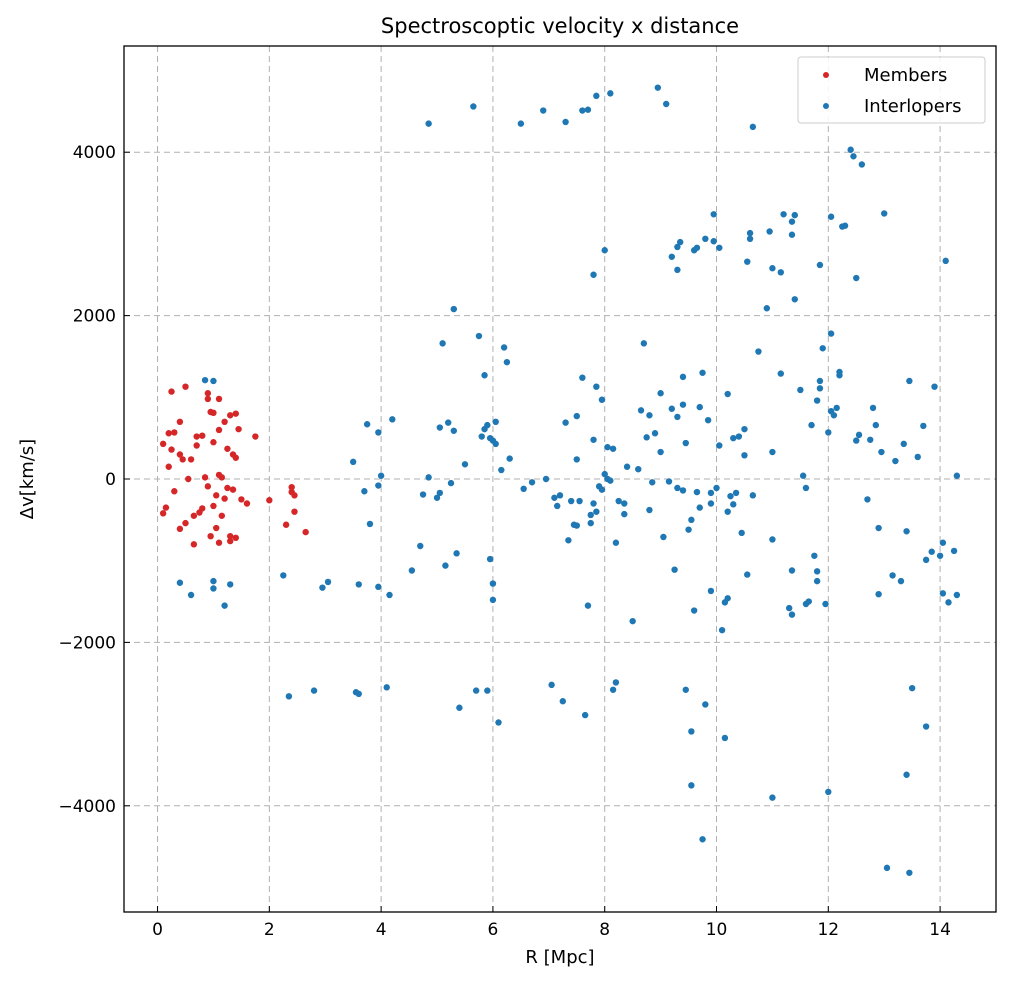  I want to click on x-tick-label: 2, so click(269, 930).